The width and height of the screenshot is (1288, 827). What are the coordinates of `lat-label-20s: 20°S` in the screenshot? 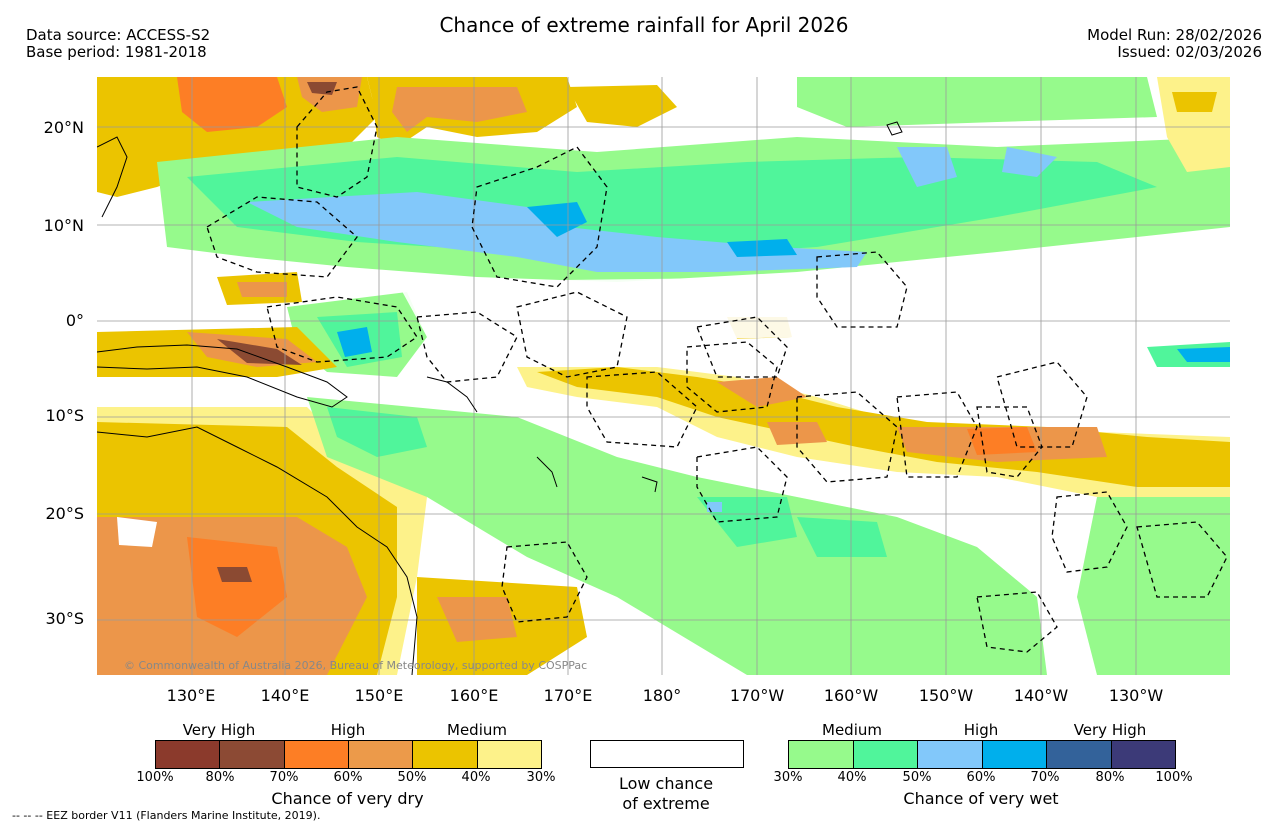 It's located at (64, 513).